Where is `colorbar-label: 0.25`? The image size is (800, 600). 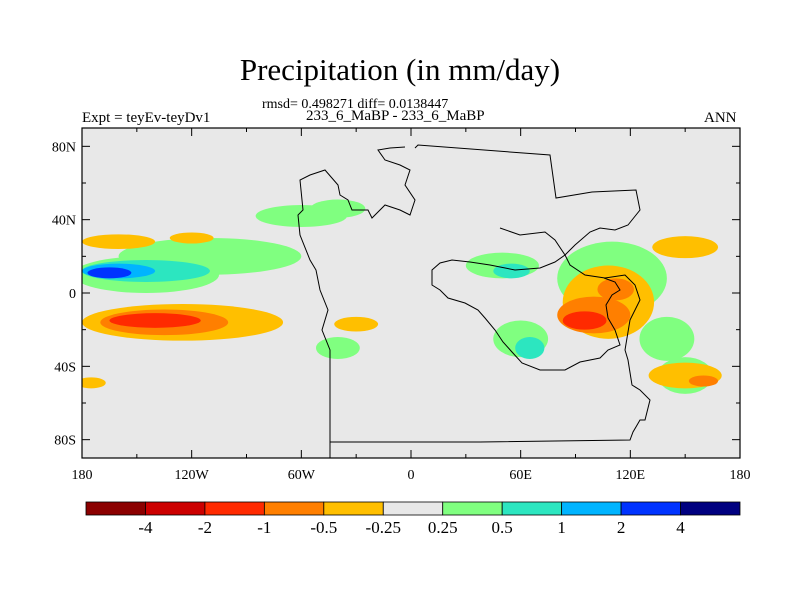 colorbar-label: 0.25 is located at coordinates (443, 527).